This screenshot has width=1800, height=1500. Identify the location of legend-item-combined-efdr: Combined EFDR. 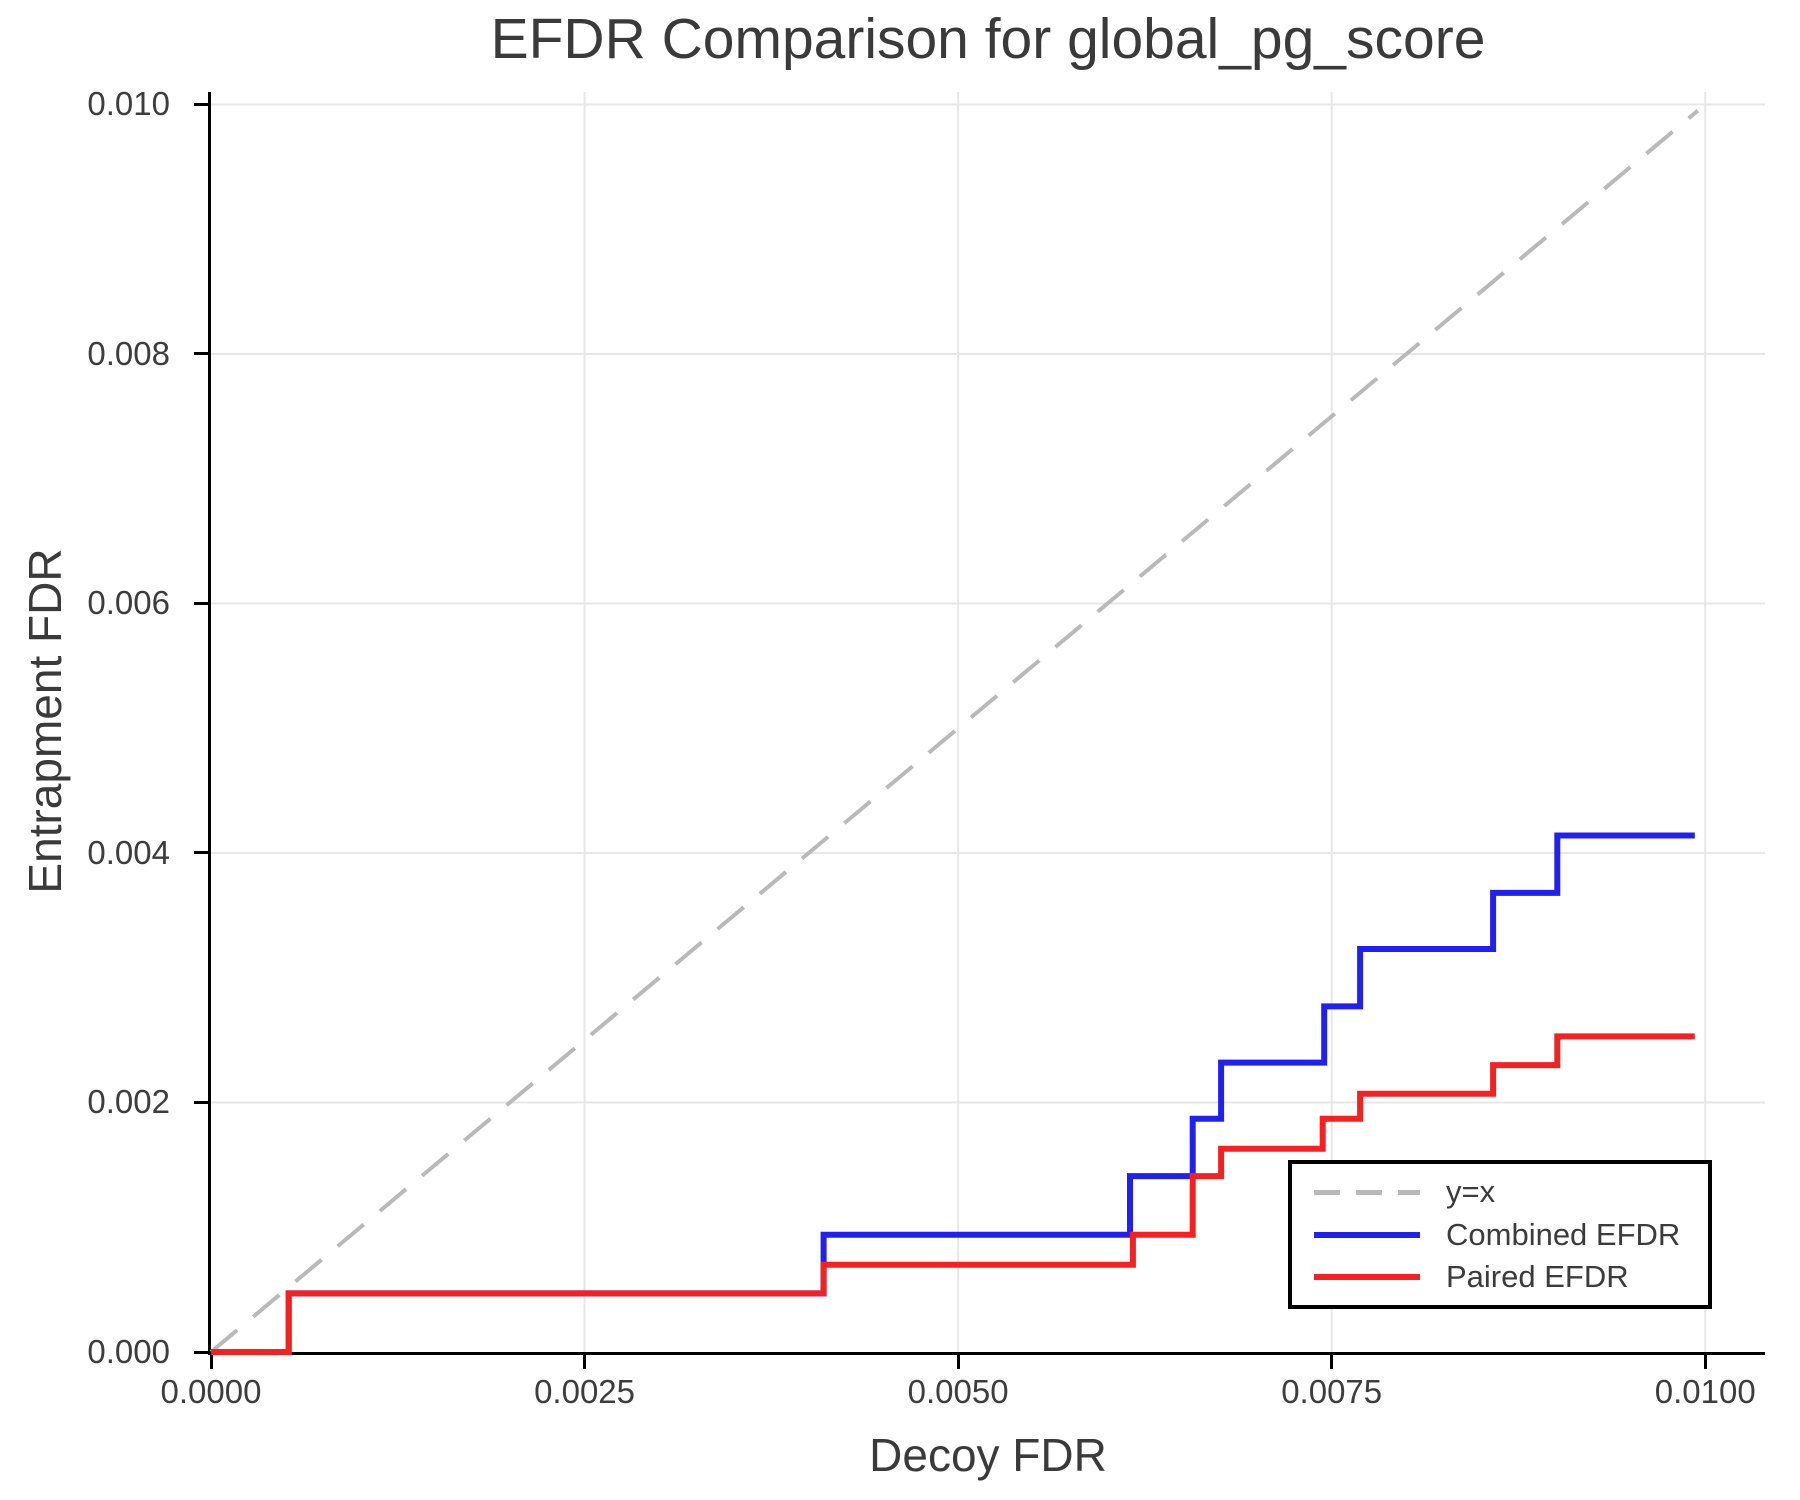
(1506, 1235).